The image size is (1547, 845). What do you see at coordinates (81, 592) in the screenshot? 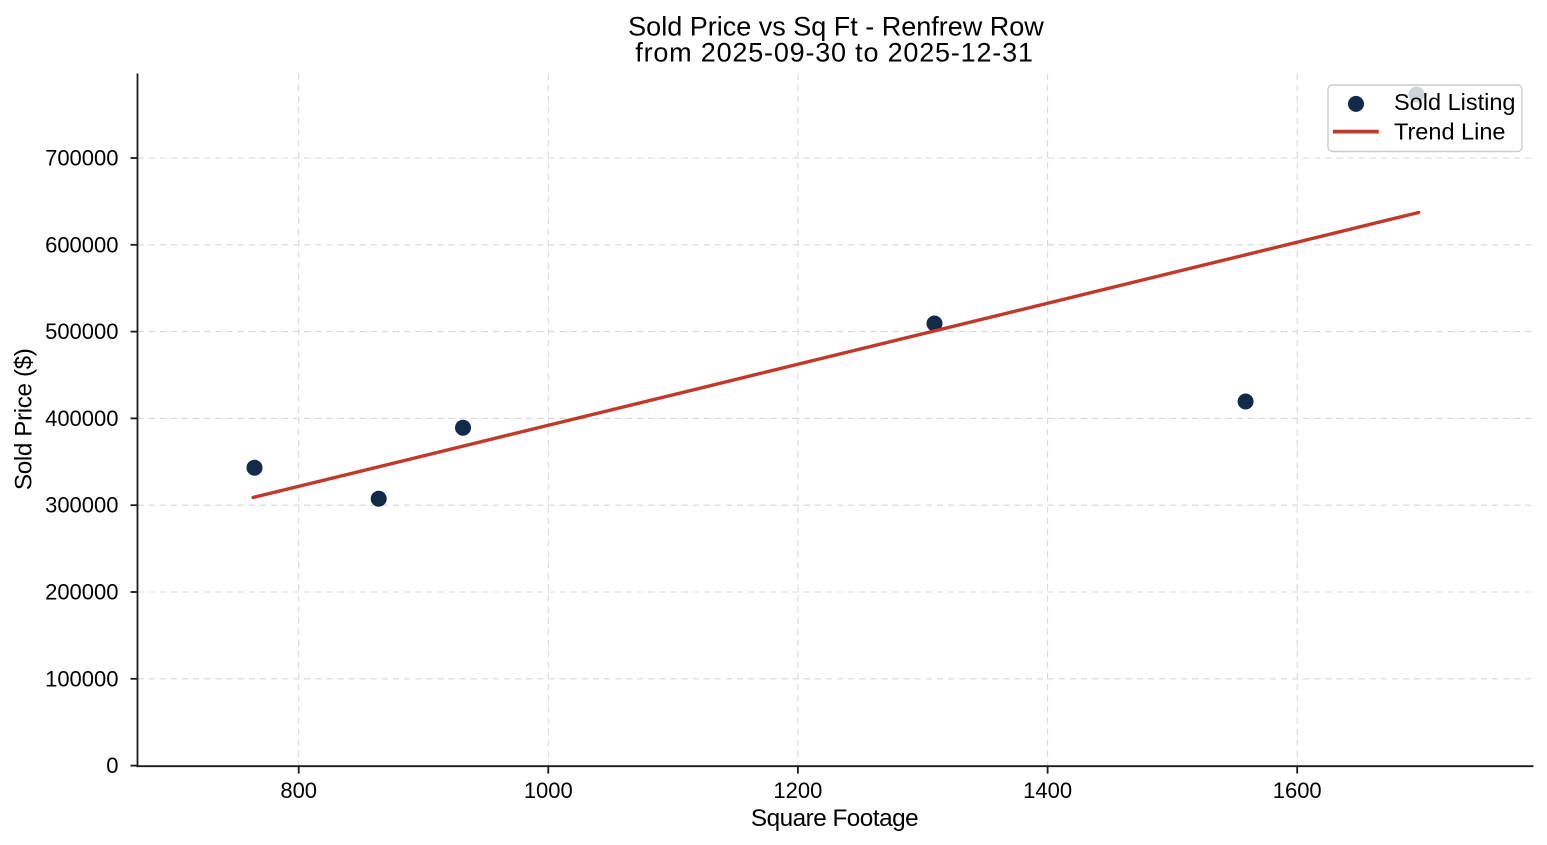
I see `svg-text: 200000` at bounding box center [81, 592].